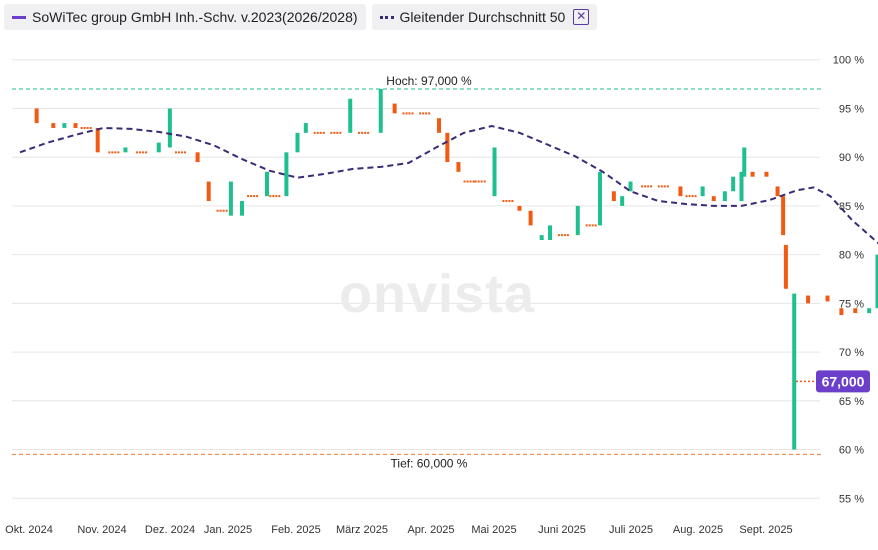 This screenshot has height=550, width=878. What do you see at coordinates (437, 294) in the screenshot?
I see `watermark: onvista` at bounding box center [437, 294].